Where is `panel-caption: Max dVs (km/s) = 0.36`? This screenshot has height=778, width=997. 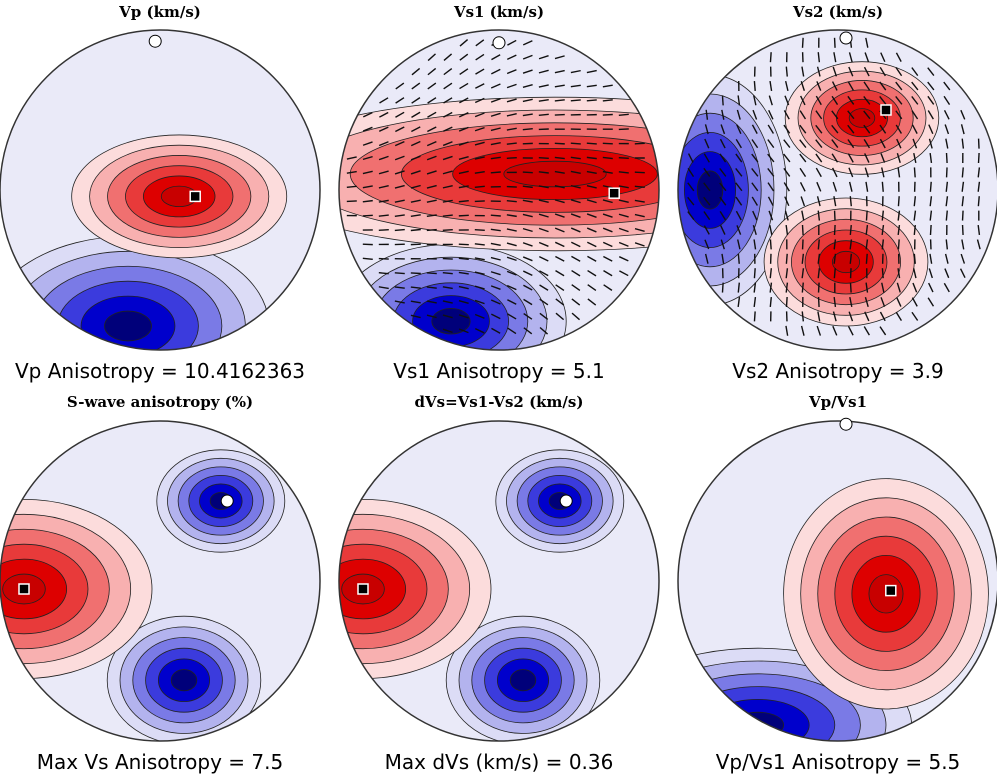 panel-caption: Max dVs (km/s) = 0.36 is located at coordinates (499, 762).